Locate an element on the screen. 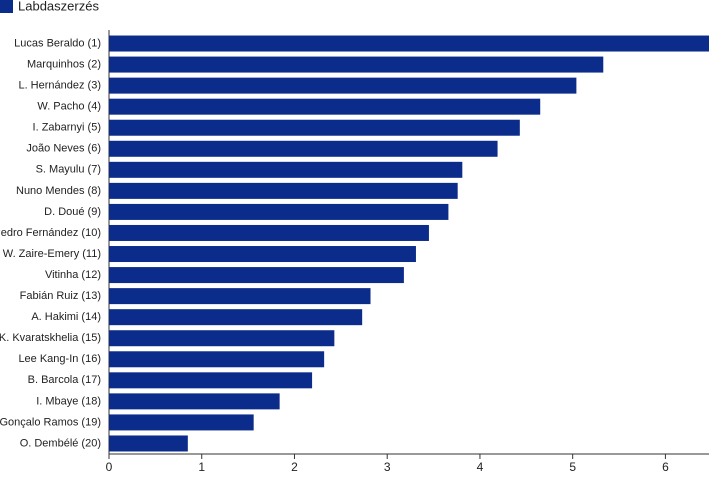 This screenshot has width=727, height=483. y-tick-label: B. Barcola (17) is located at coordinates (64, 380).